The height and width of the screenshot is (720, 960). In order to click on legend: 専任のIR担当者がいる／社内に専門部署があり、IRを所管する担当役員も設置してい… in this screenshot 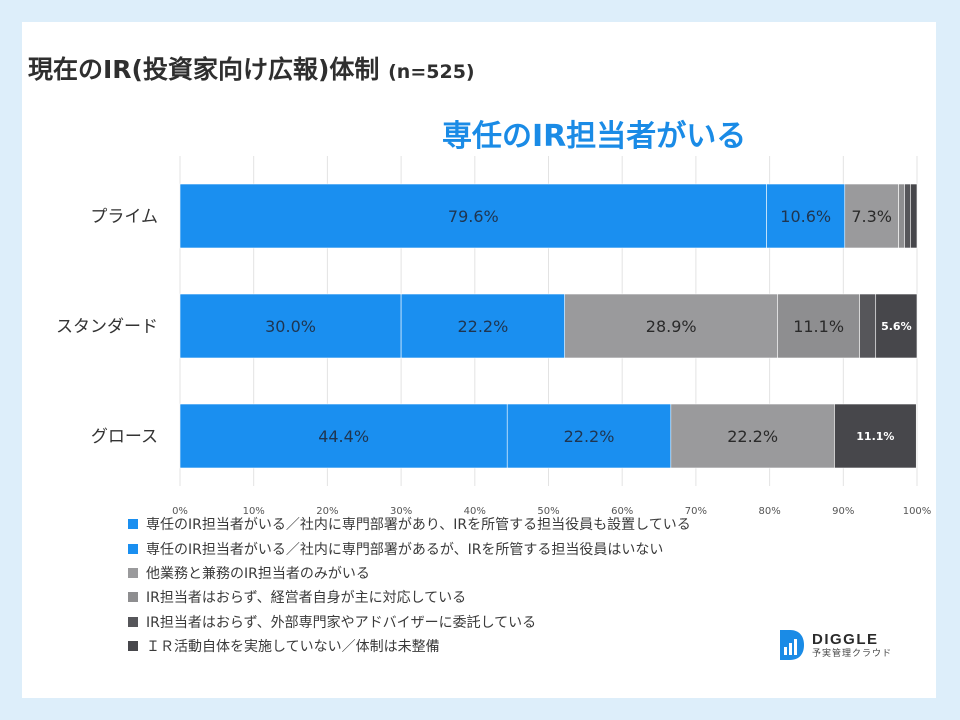, I will do `click(409, 585)`.